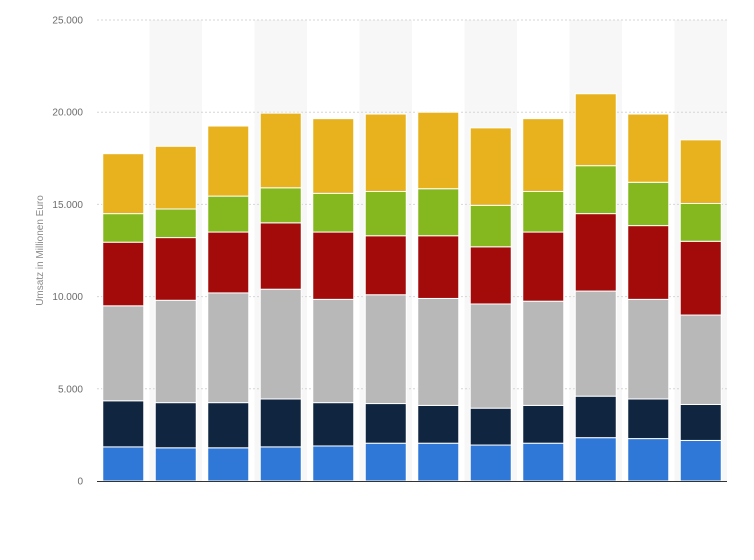 The width and height of the screenshot is (754, 560). I want to click on y-axis-tick-labels: 0 5.000 10.000 15.000 20.000 25.000, so click(67, 252).